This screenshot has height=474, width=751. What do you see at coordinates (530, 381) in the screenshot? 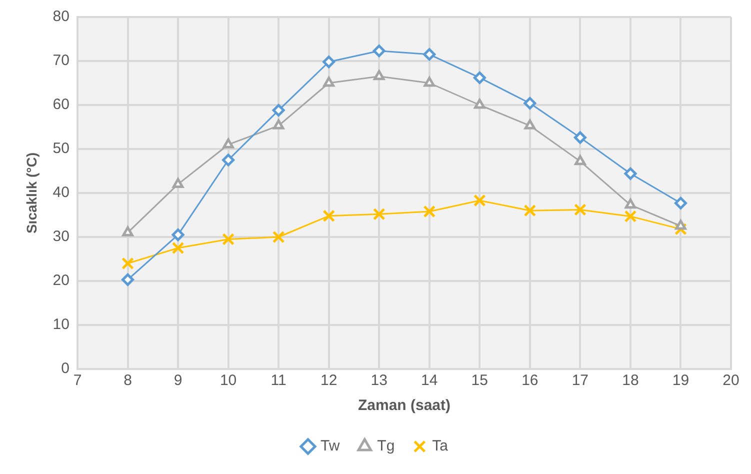
I see `x-tick-label: 16` at bounding box center [530, 381].